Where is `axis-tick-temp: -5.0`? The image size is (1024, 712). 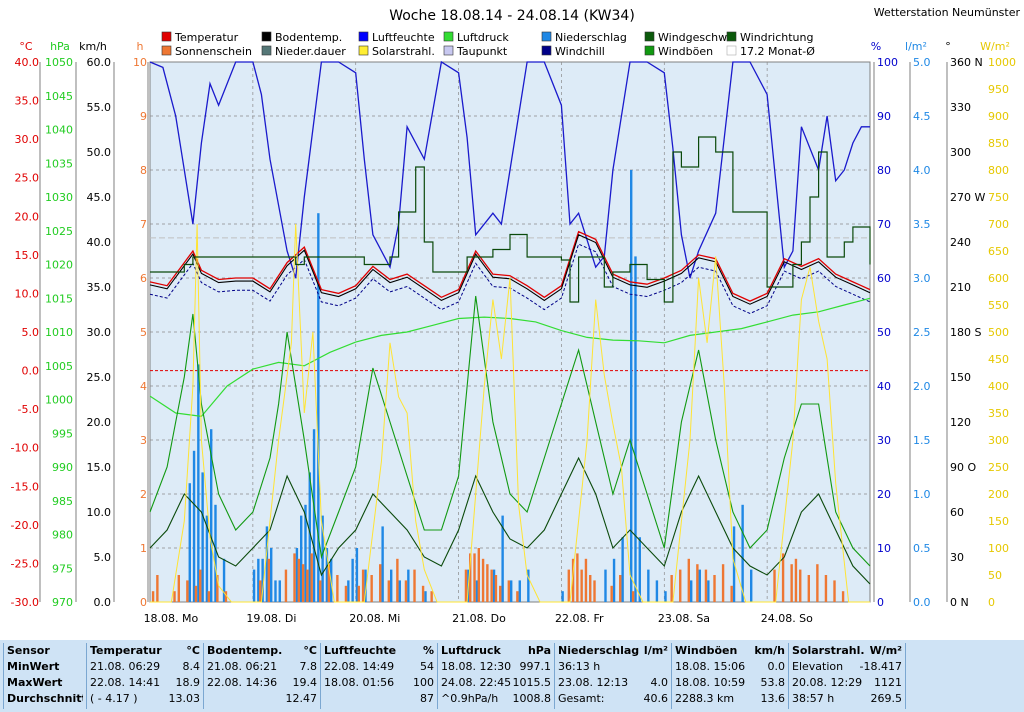 axis-tick-temp: -5.0 is located at coordinates (28, 409).